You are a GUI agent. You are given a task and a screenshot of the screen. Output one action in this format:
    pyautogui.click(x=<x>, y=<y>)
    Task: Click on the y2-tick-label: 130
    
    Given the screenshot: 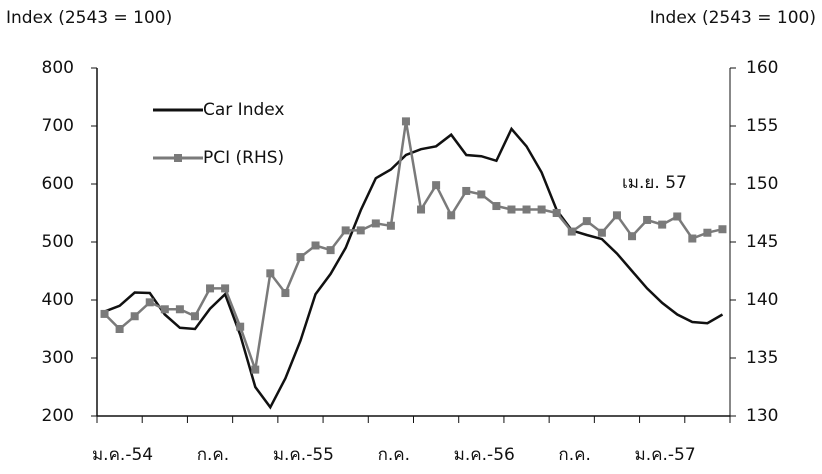 What is the action you would take?
    pyautogui.click(x=762, y=416)
    